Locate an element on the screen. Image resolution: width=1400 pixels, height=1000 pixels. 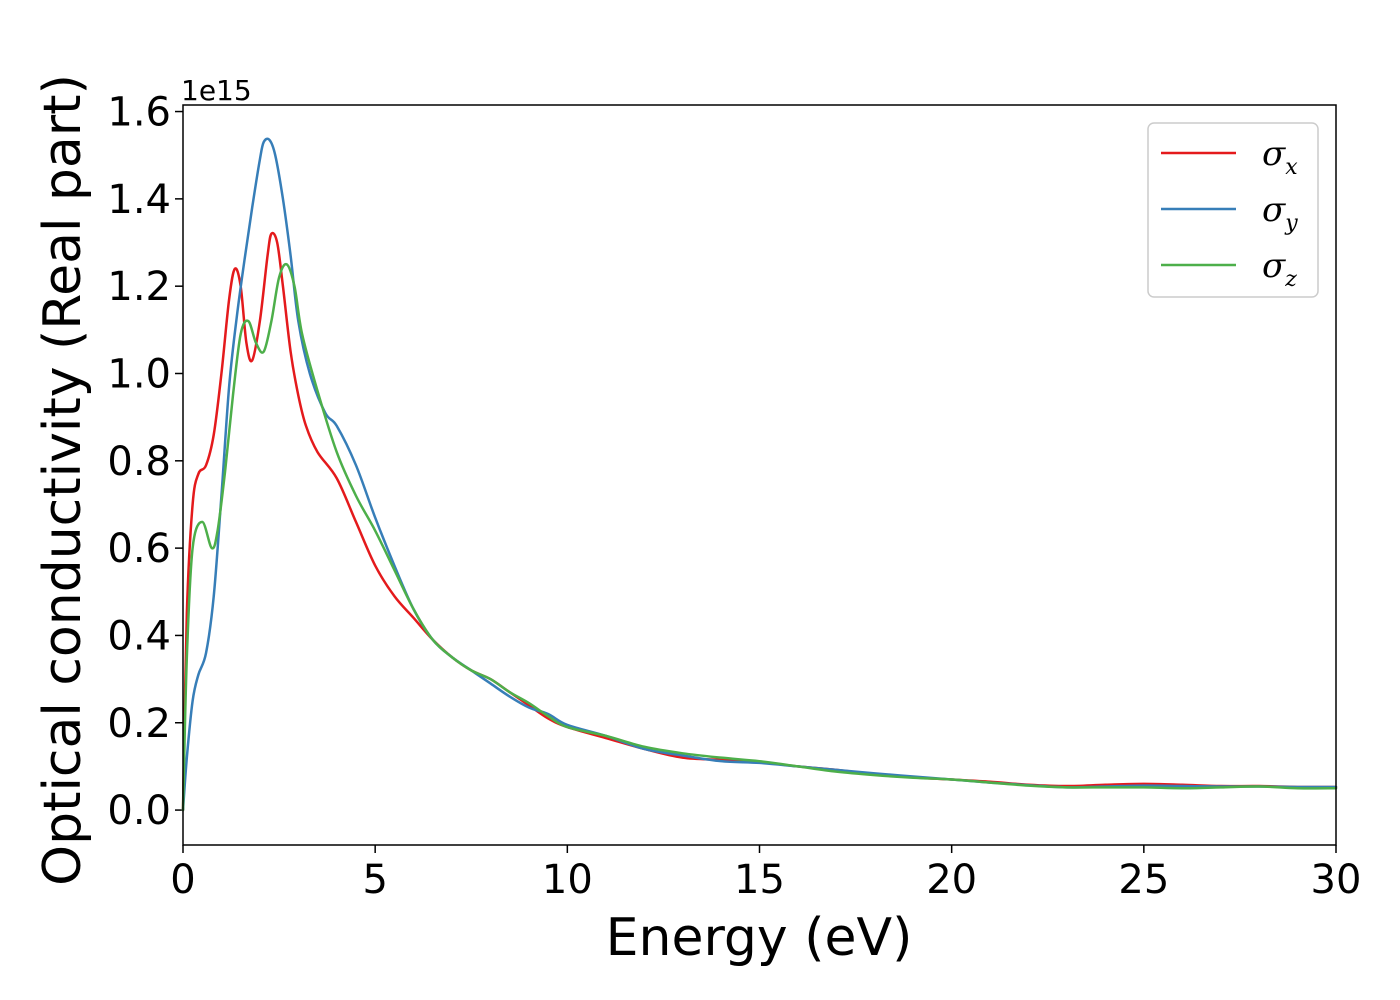
x-axis-ticks: 0 5 10 15 20 25 30 is located at coordinates (765, 874).